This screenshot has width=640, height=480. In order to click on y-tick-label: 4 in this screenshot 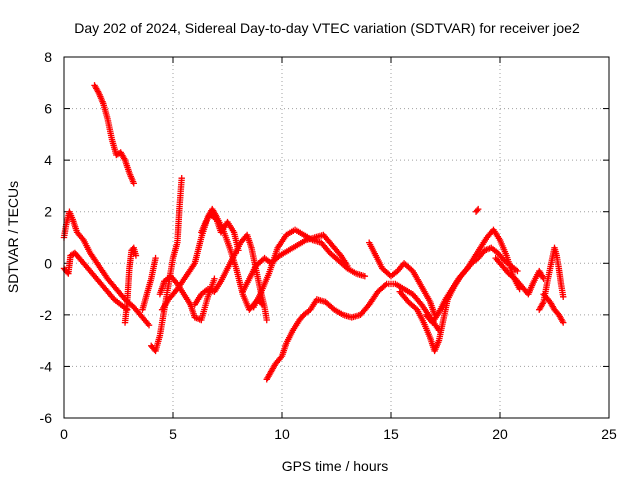, I will do `click(48, 160)`.